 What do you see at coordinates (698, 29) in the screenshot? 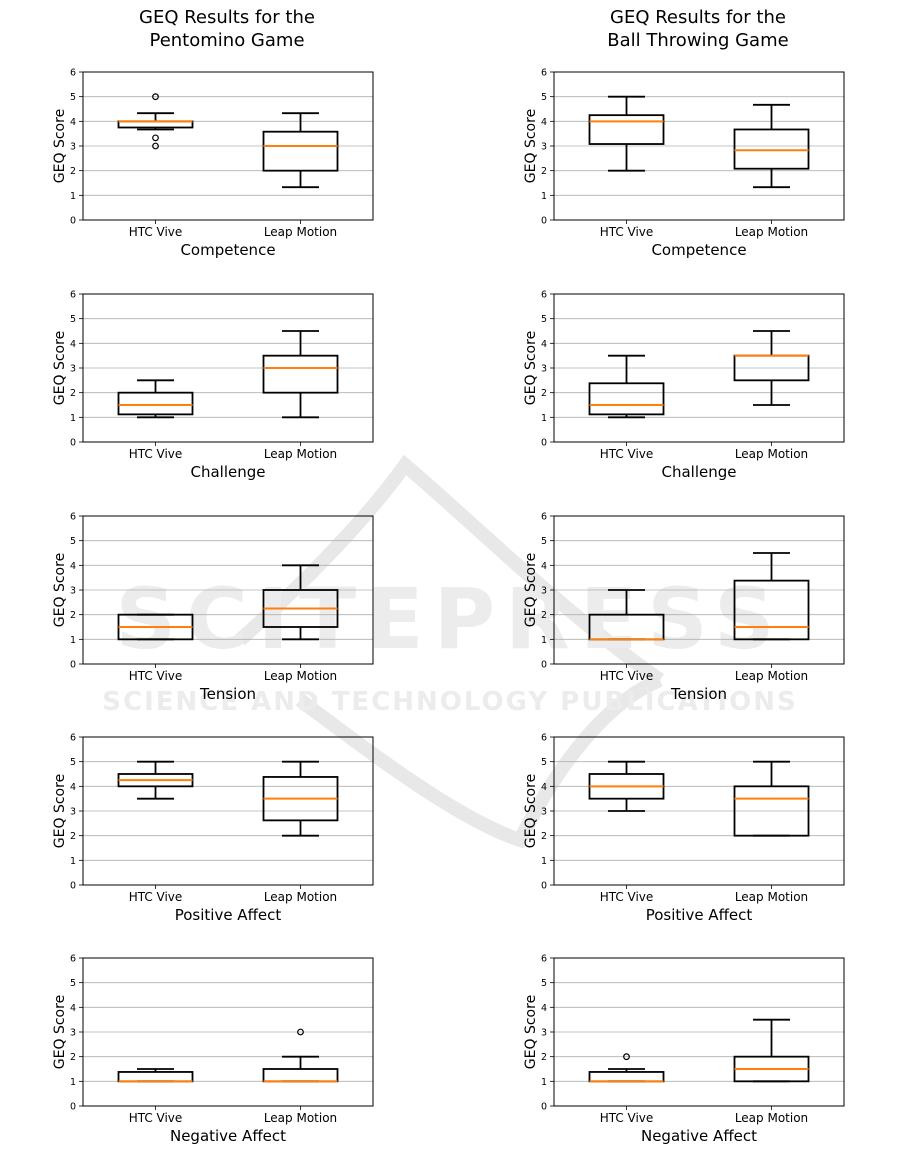
I see `column-title-ball-throwing: GEQ Results for the Ball Throwing Game` at bounding box center [698, 29].